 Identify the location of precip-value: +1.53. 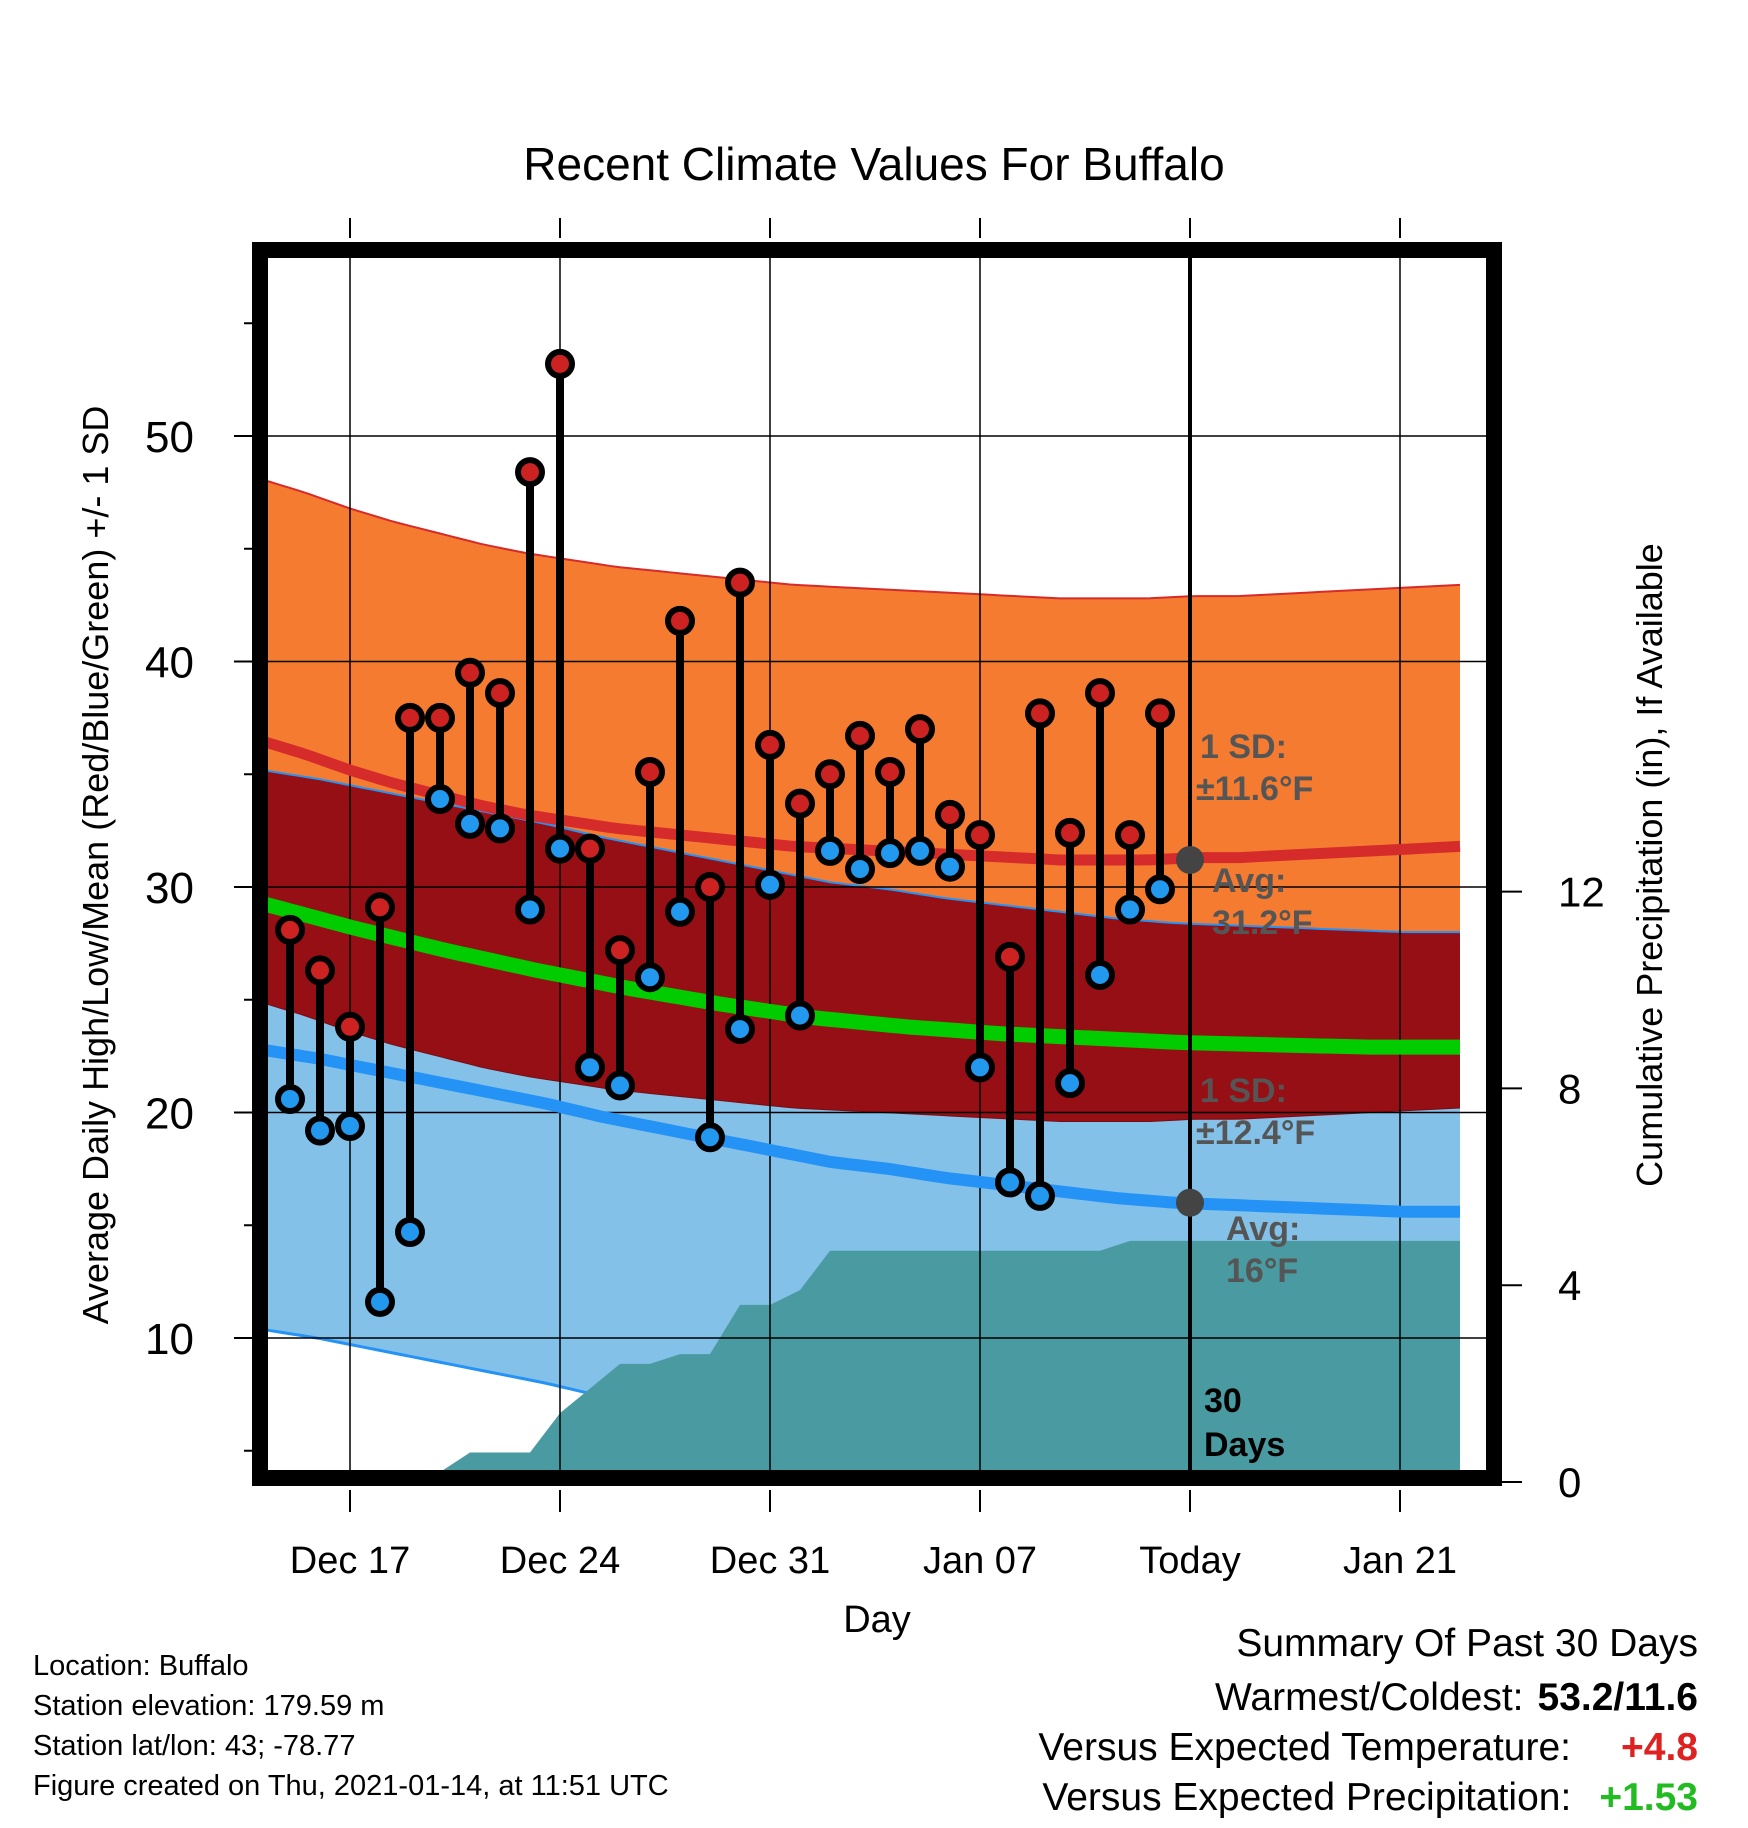
(1648, 1797).